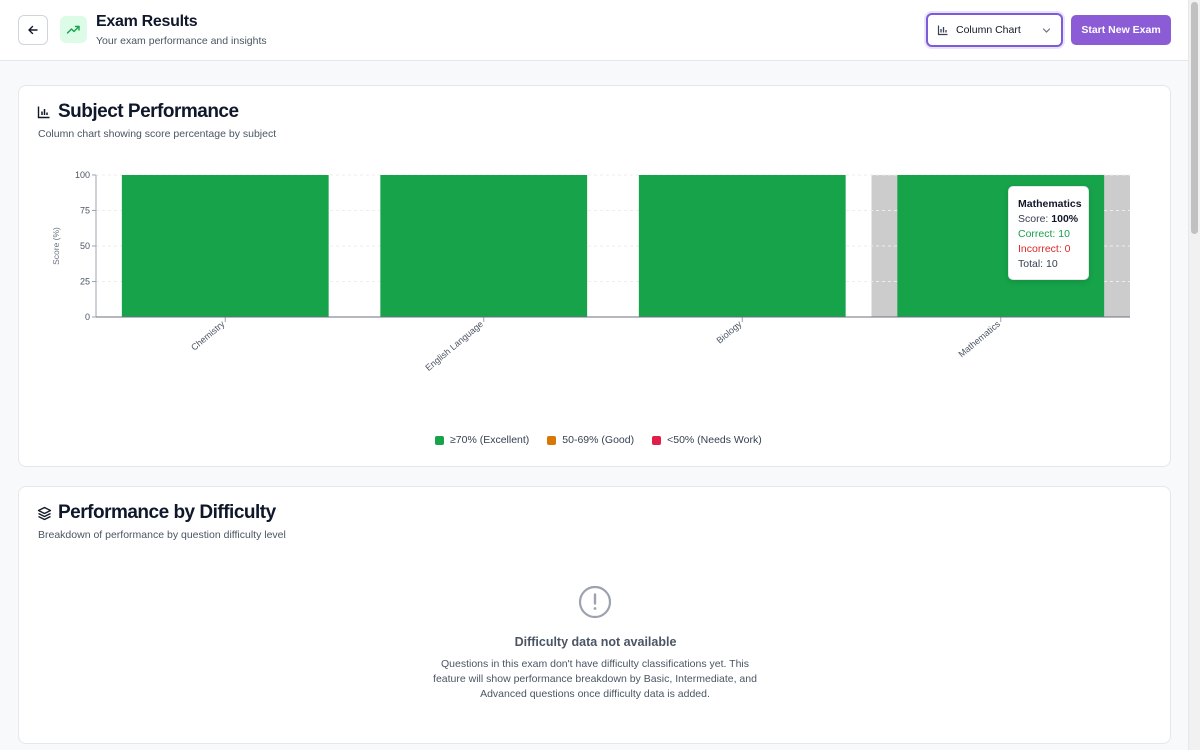  What do you see at coordinates (1044, 234) in the screenshot?
I see `tooltip-correct: Correct: 10` at bounding box center [1044, 234].